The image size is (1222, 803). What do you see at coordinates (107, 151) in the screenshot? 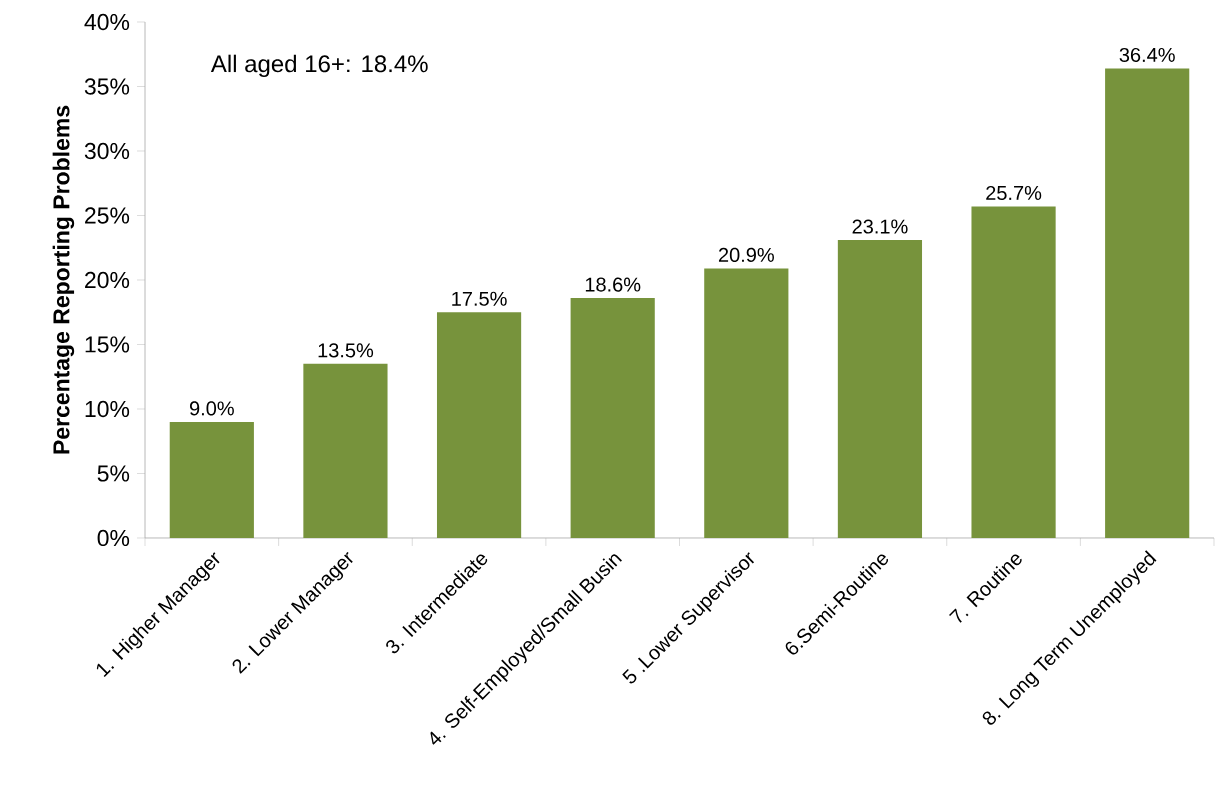
I see `y-tick-label: 30%` at bounding box center [107, 151].